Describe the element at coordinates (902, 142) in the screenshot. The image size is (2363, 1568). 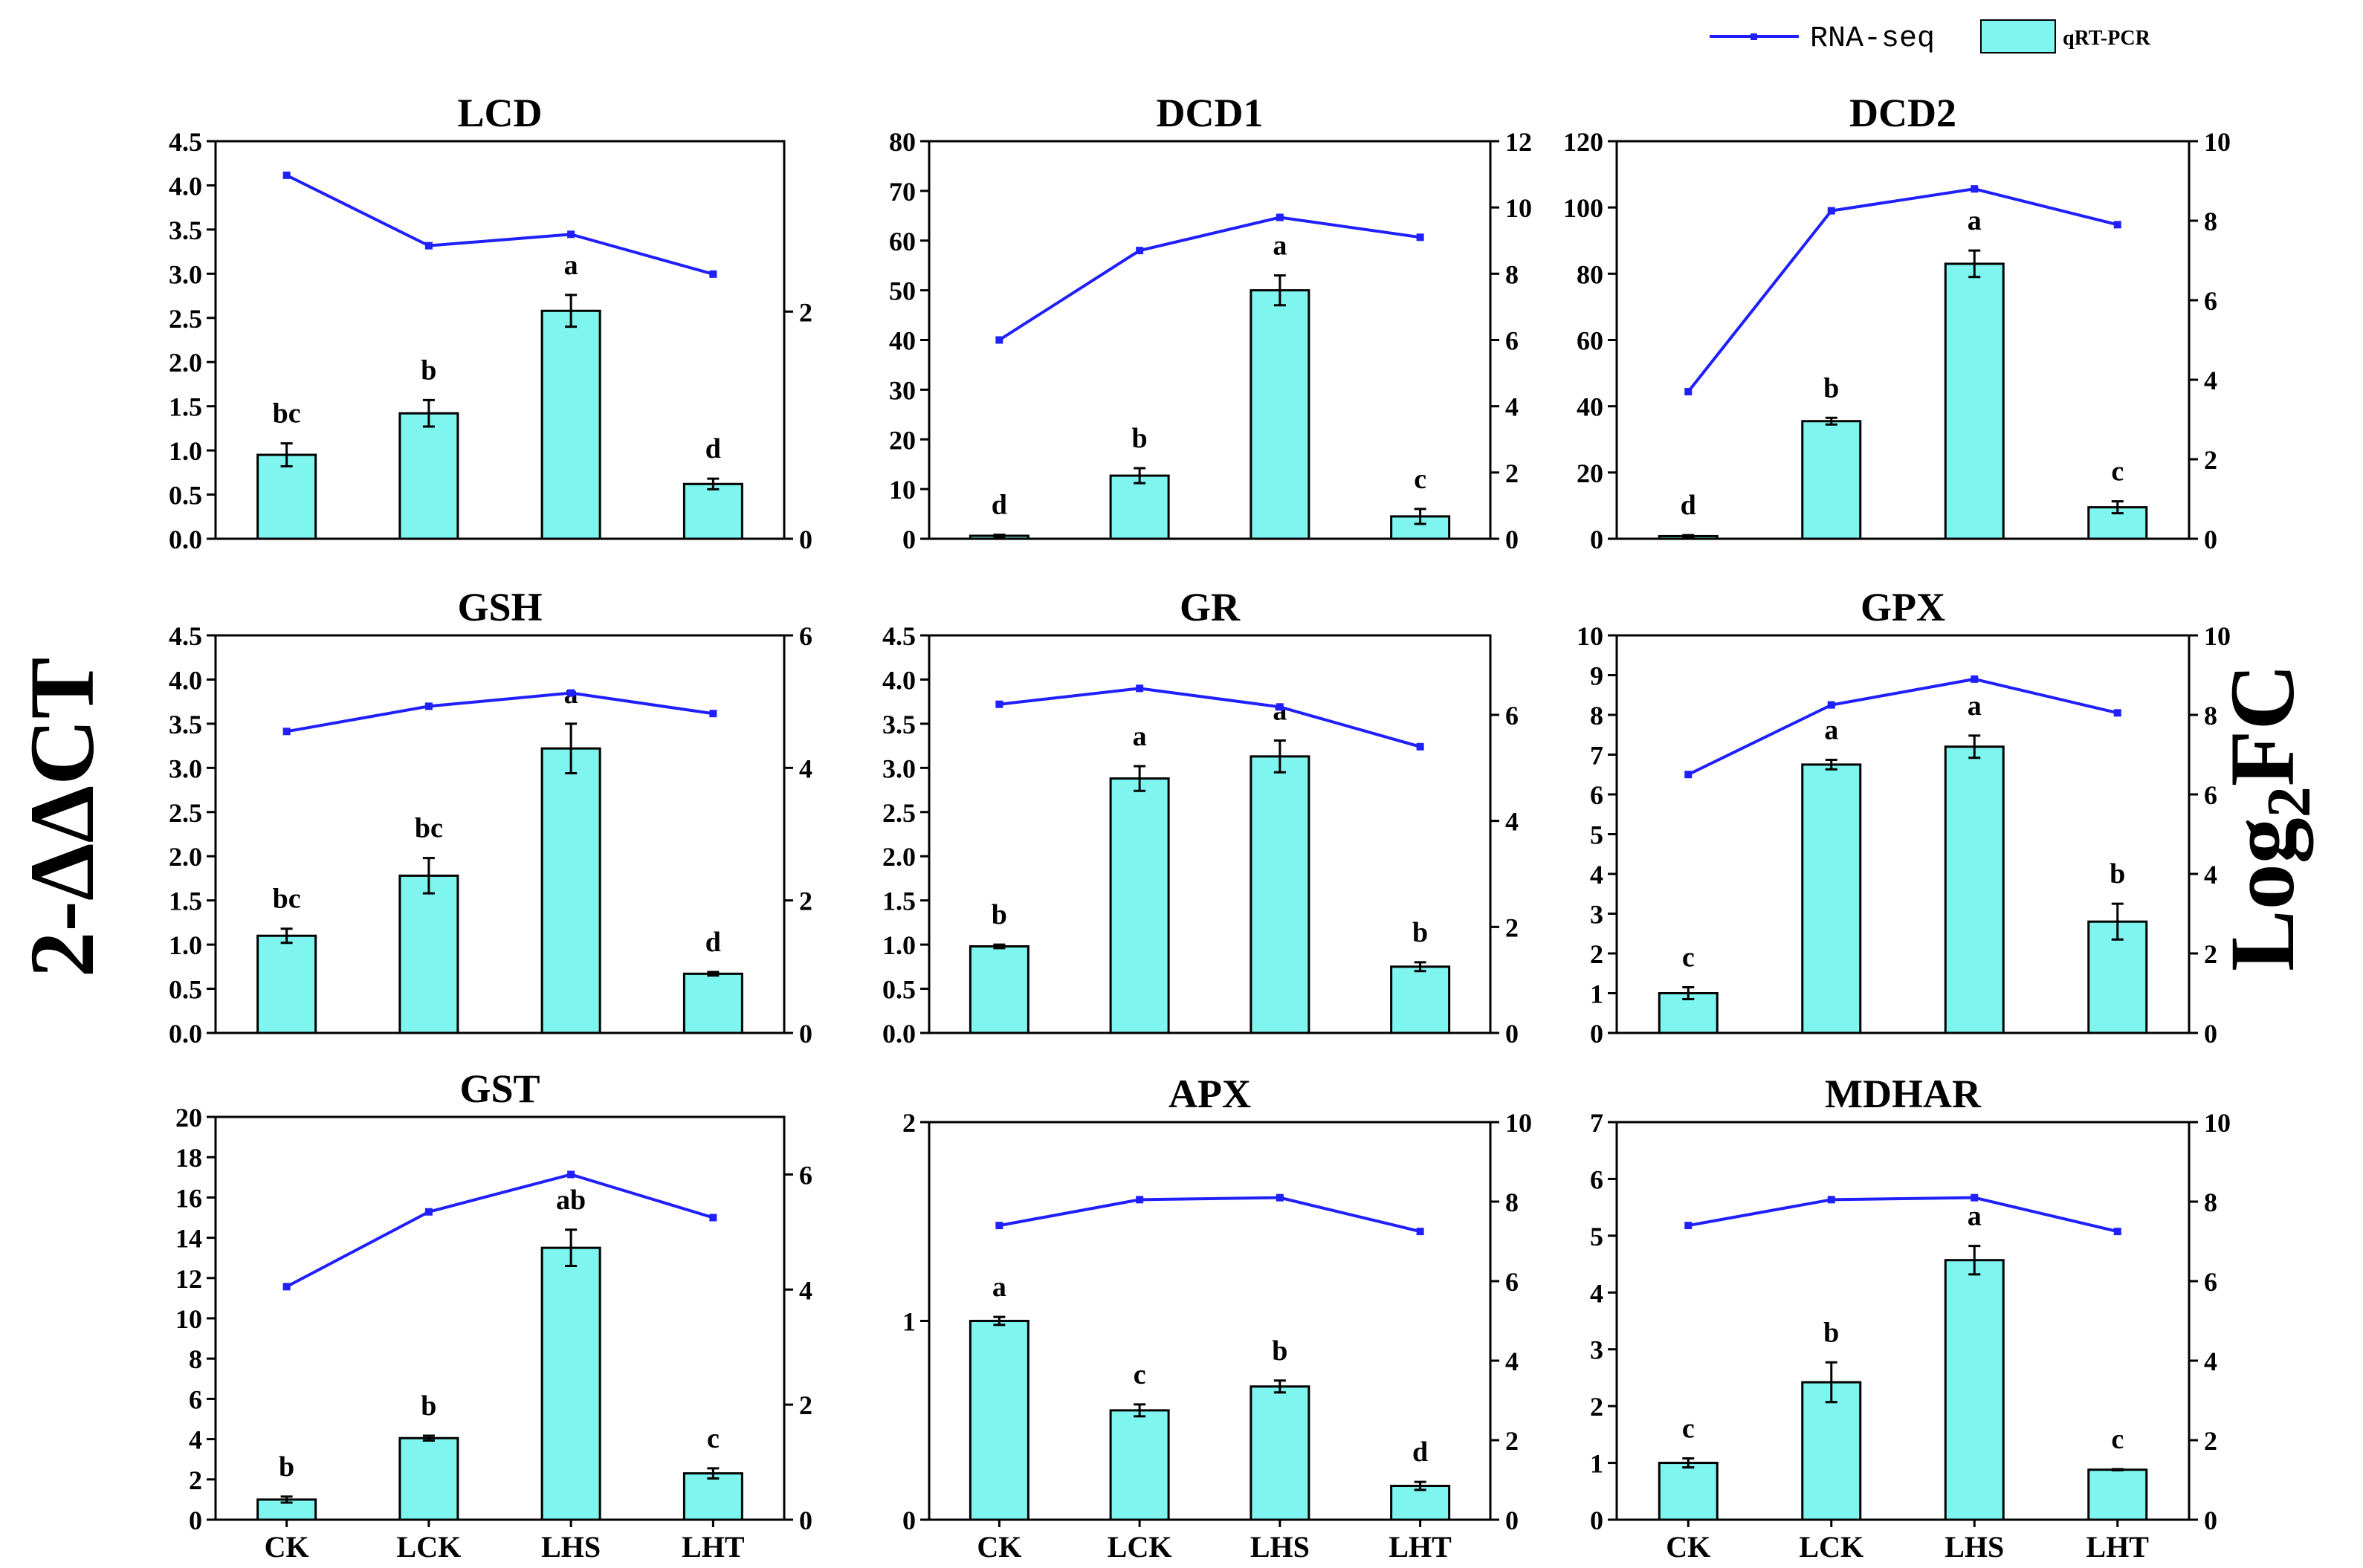
I see `y-tick-label: 80` at that location.